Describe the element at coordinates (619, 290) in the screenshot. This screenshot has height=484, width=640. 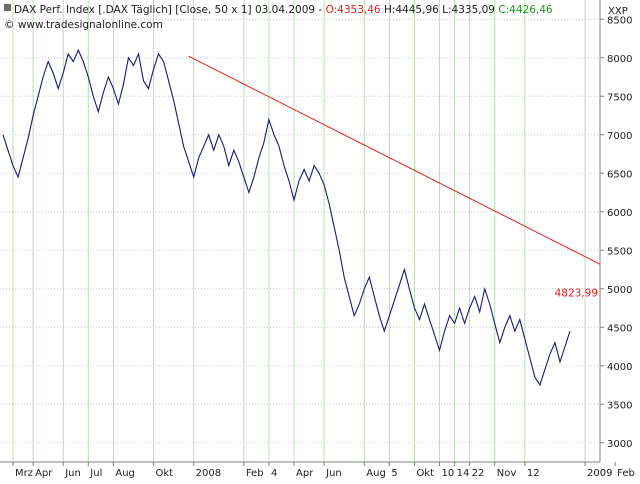
I see `y-tick-label: 5000` at that location.